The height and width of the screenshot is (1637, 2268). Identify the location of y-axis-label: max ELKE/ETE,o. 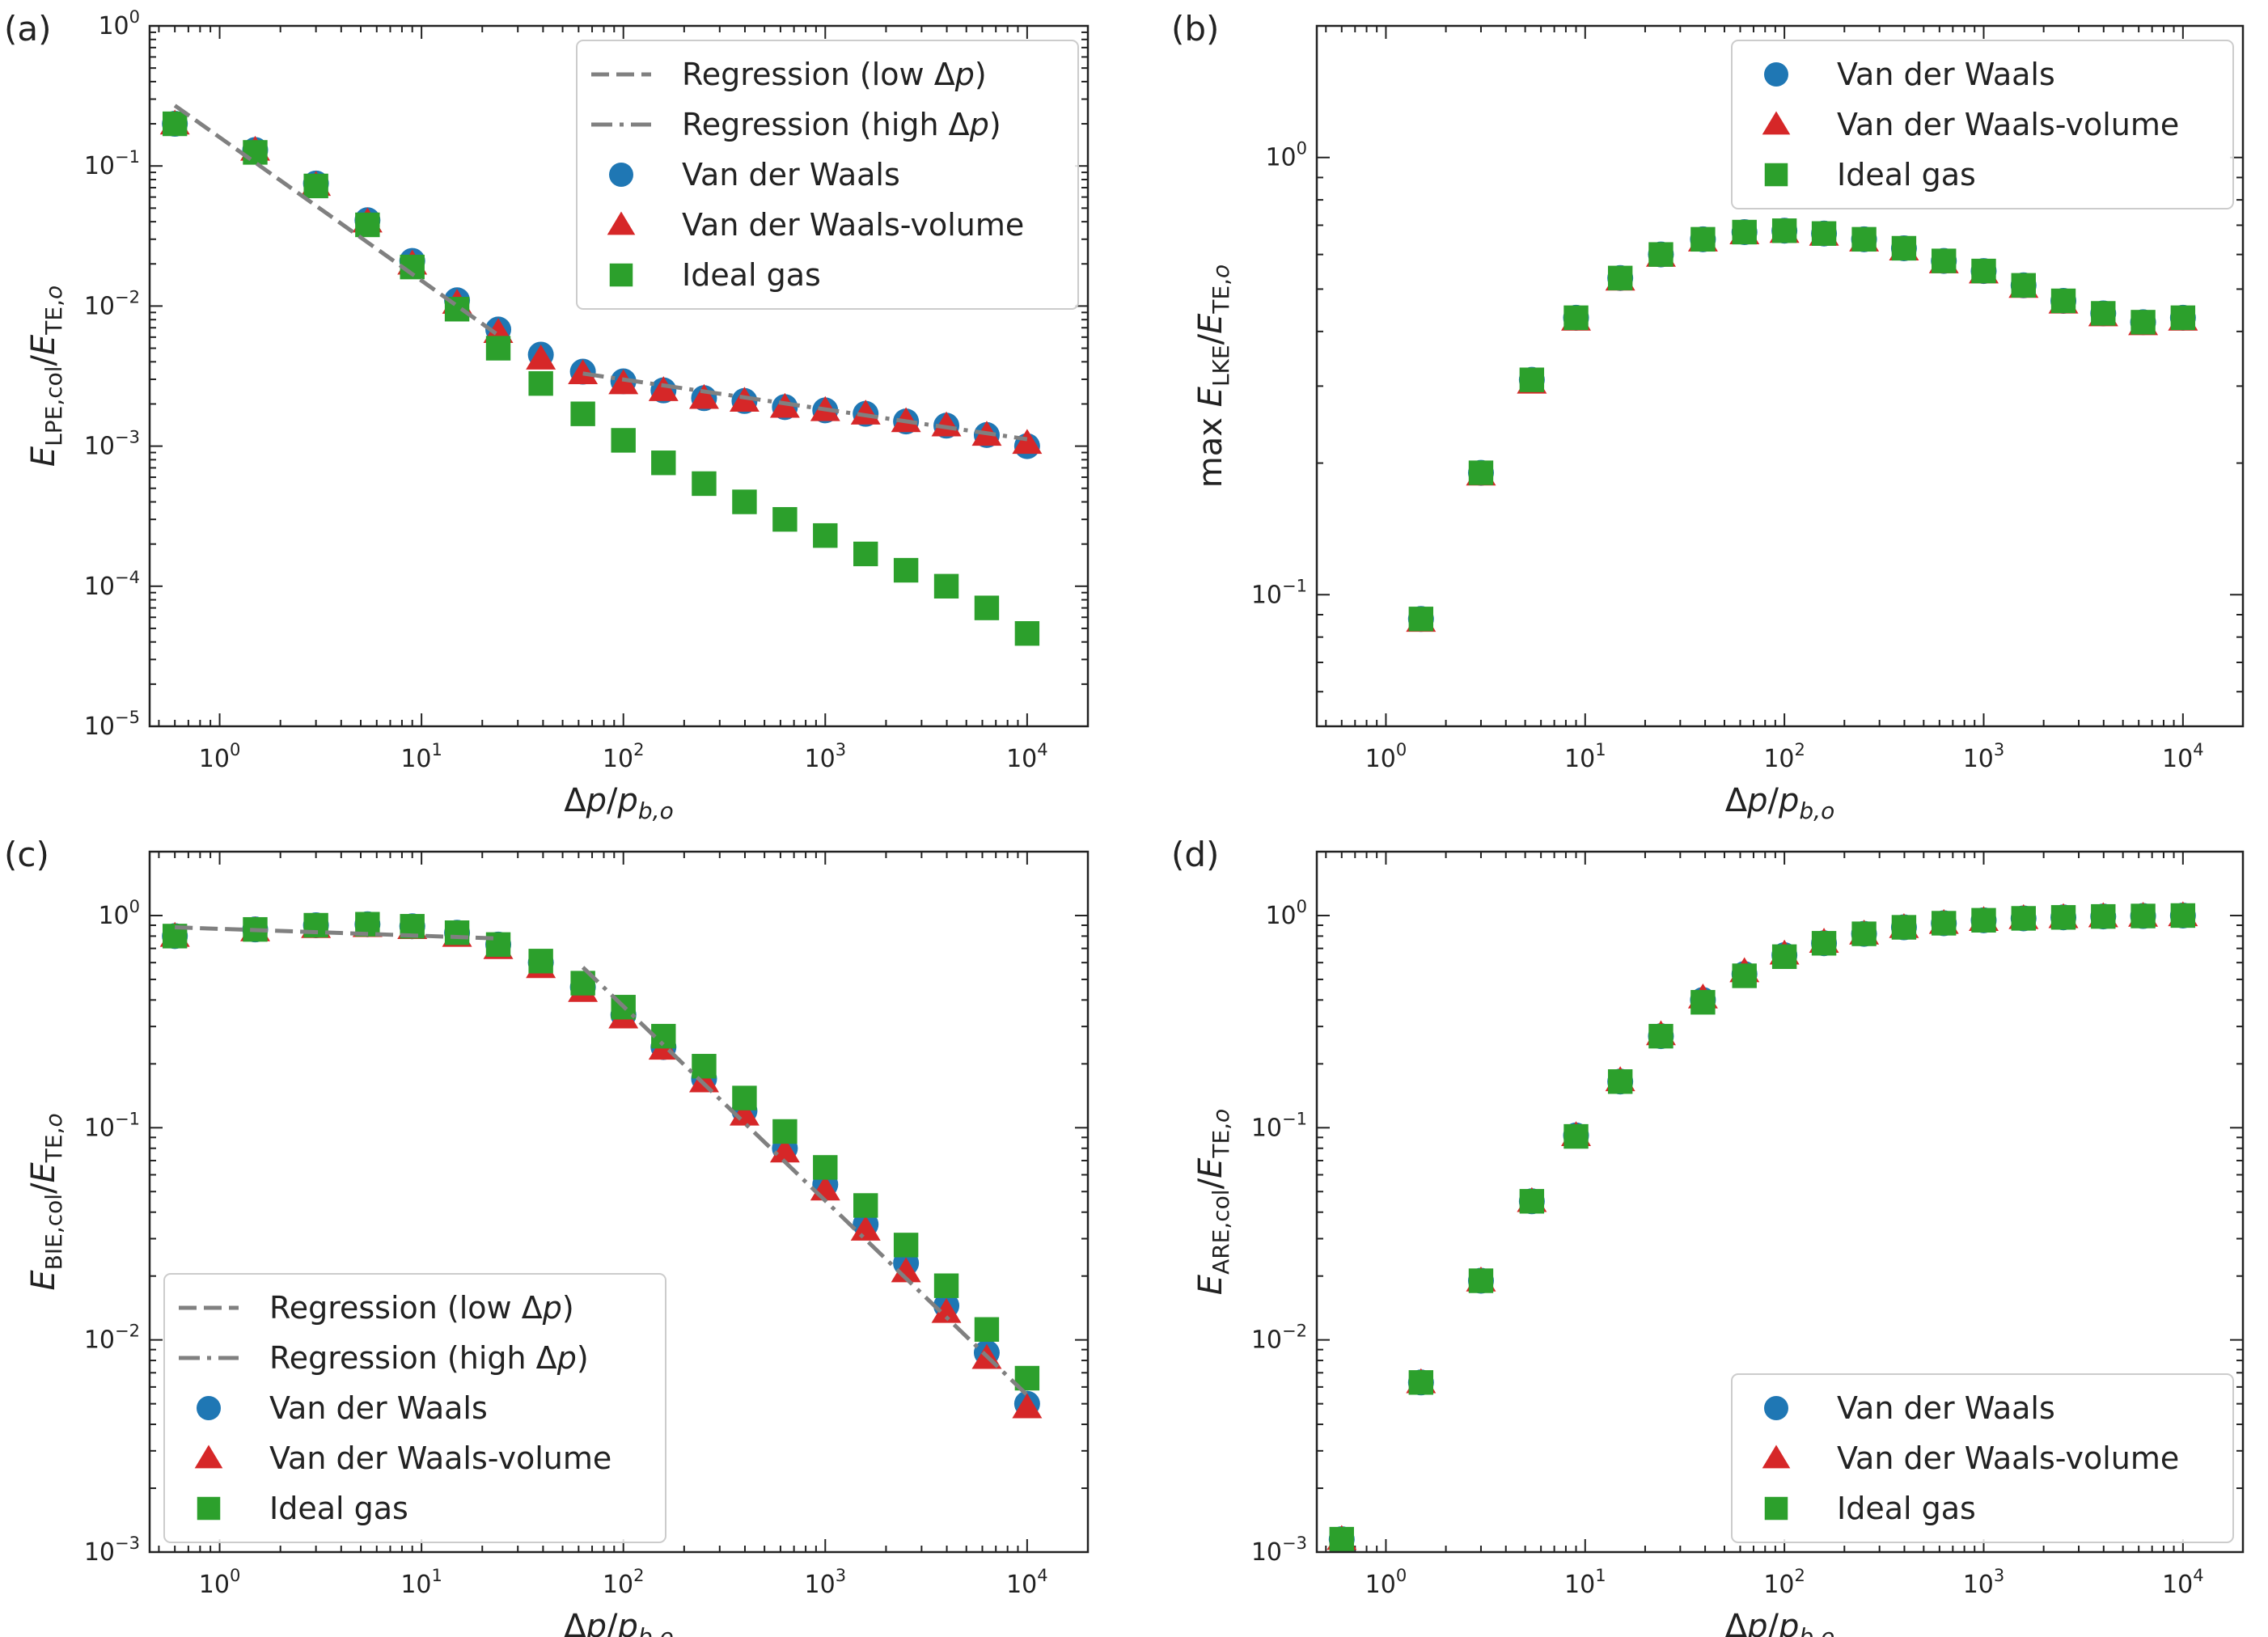
(1213, 376).